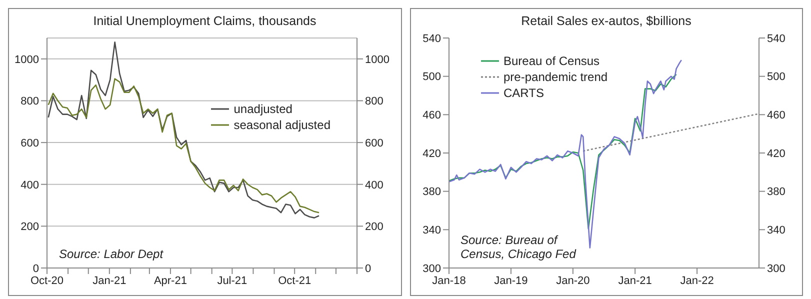 Image resolution: width=811 pixels, height=299 pixels. What do you see at coordinates (170, 280) in the screenshot?
I see `x-tick-label: Apr-21` at bounding box center [170, 280].